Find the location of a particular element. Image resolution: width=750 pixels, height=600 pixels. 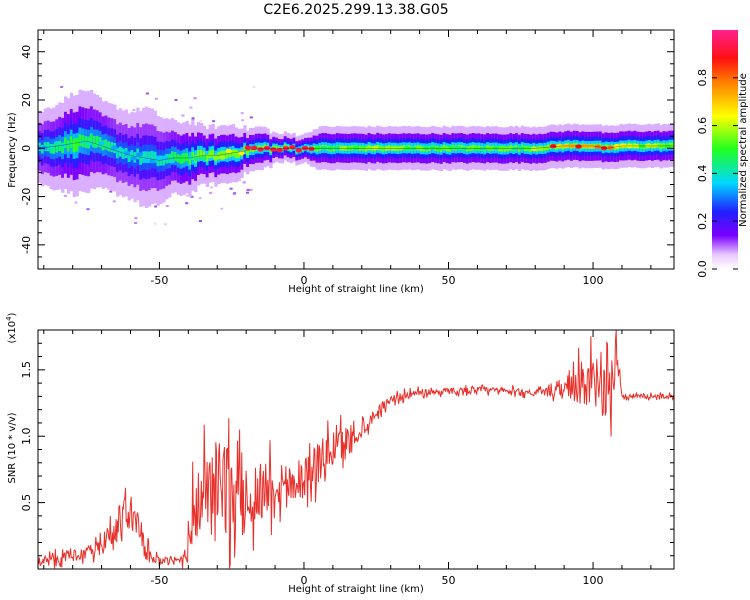

snr-y-multiplier-close: ) is located at coordinates (12, 314).